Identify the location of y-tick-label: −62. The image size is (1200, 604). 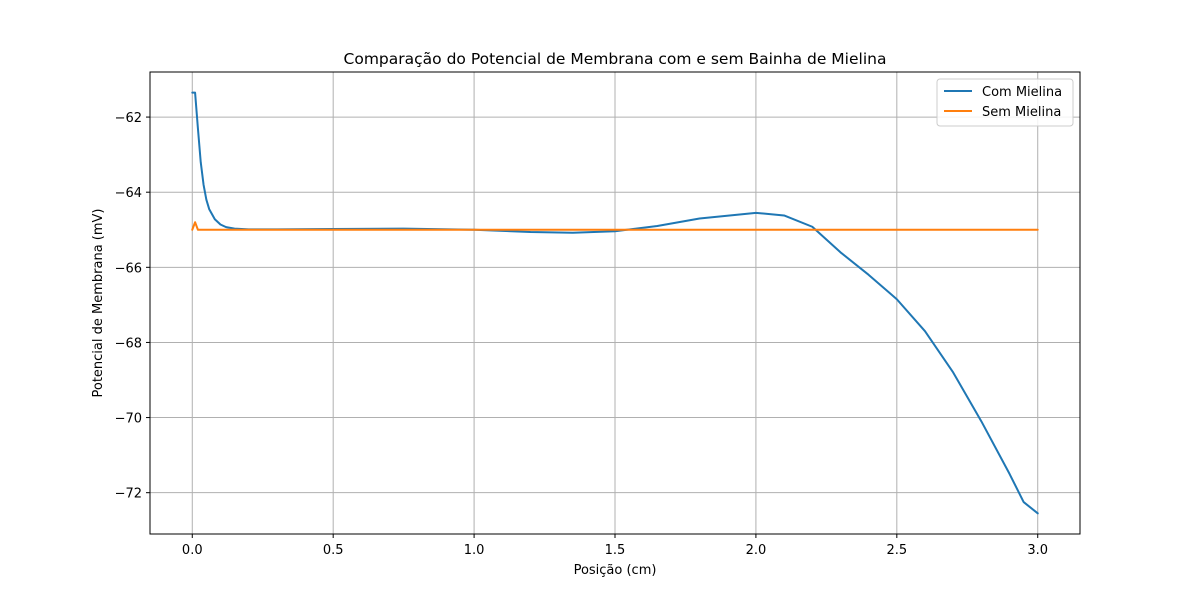
(128, 118).